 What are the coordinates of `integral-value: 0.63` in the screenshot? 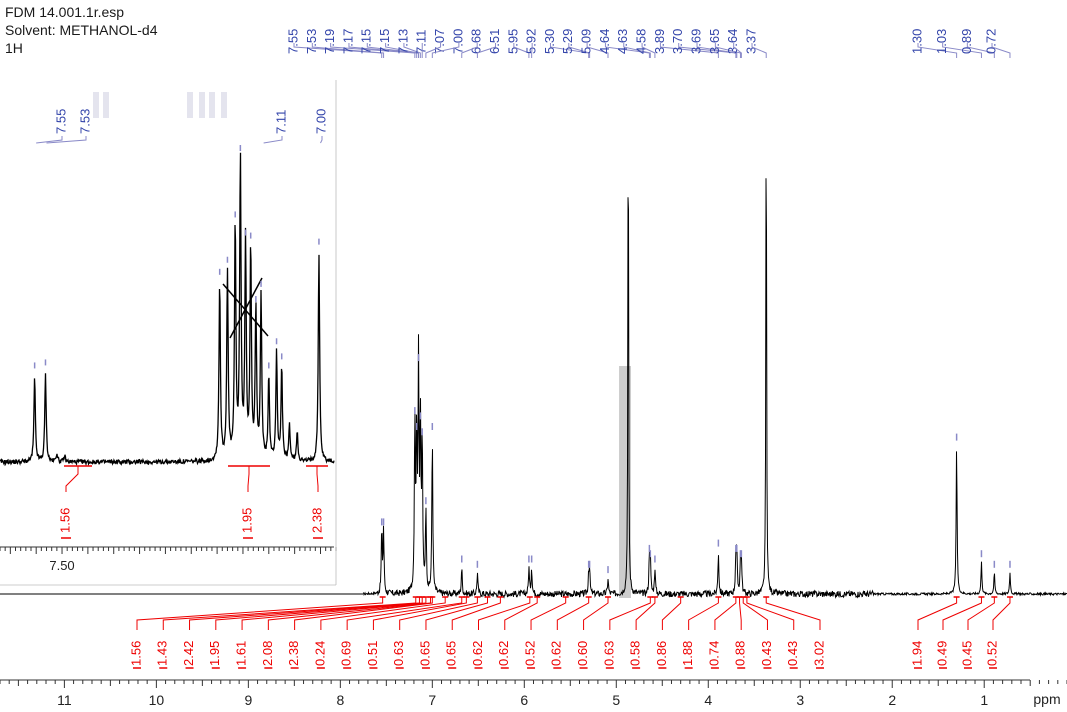 It's located at (398, 653).